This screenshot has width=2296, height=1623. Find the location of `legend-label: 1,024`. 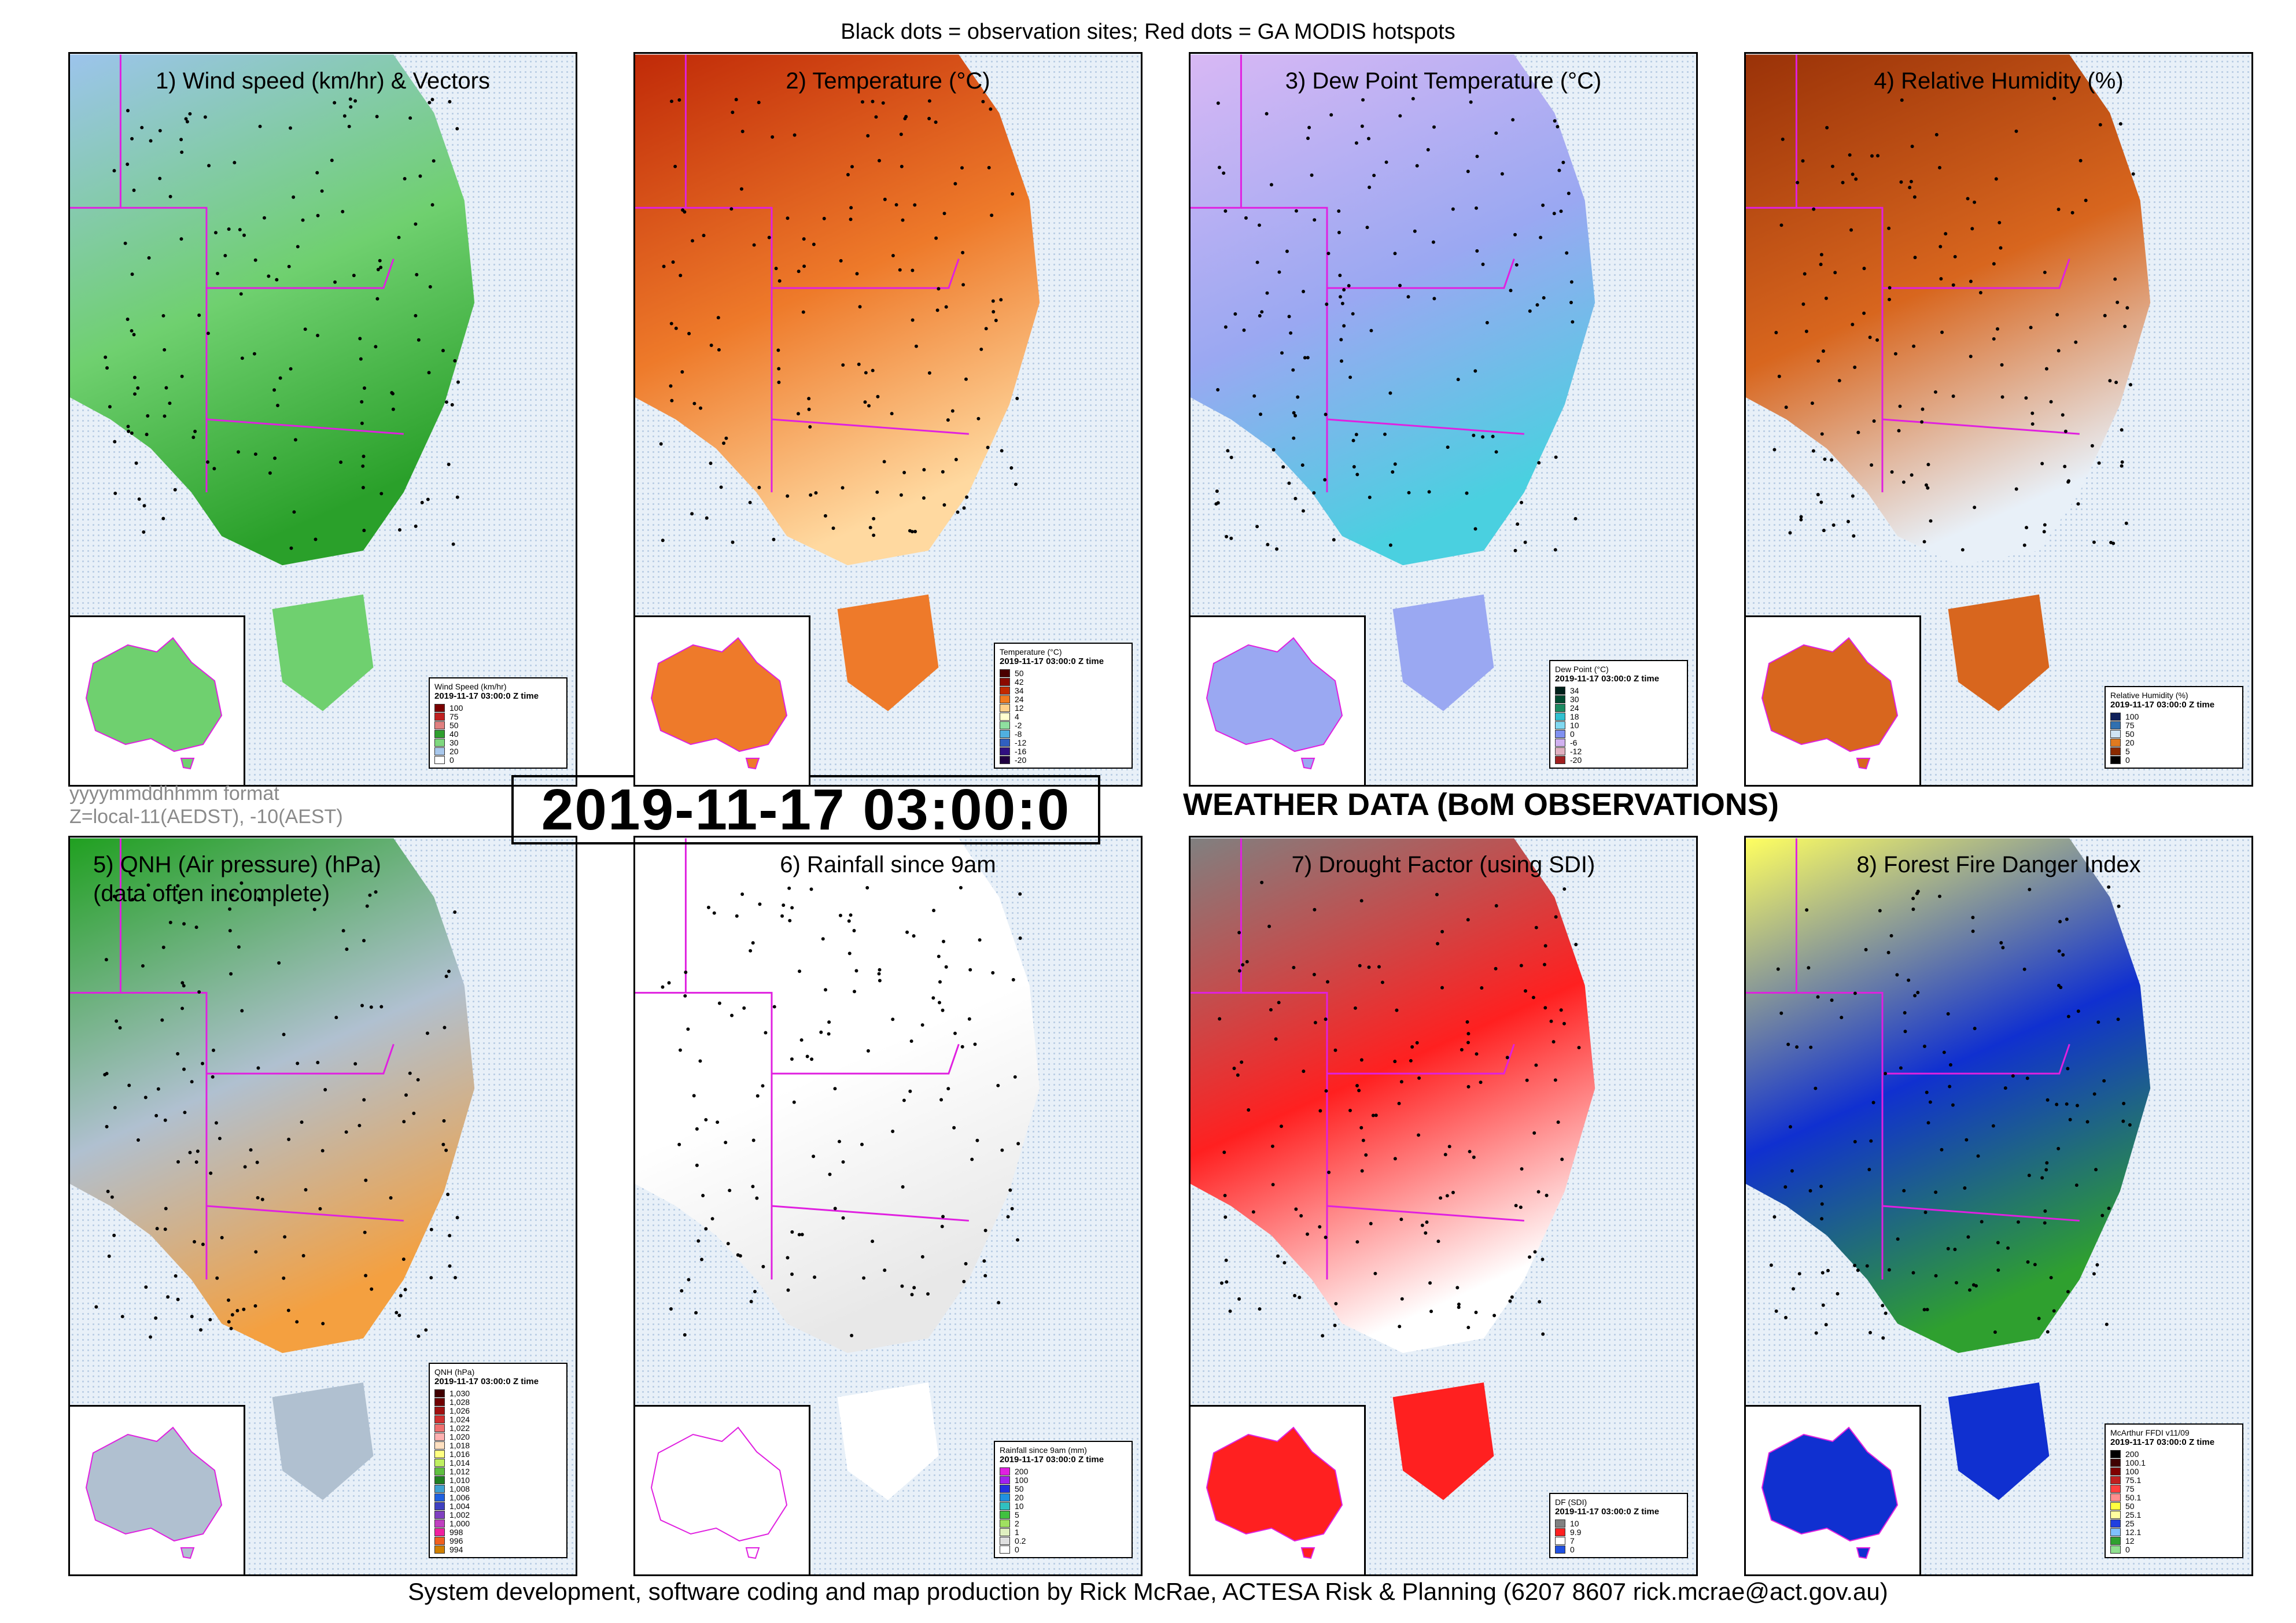

legend-label: 1,024 is located at coordinates (459, 1419).